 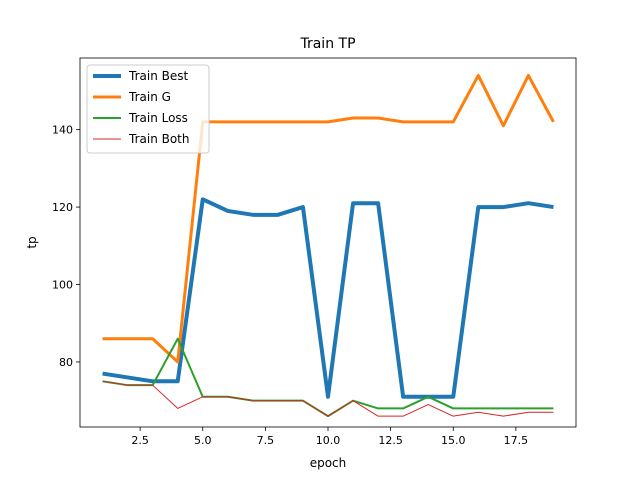 What do you see at coordinates (140, 440) in the screenshot?
I see `x-tick-label: 2.5` at bounding box center [140, 440].